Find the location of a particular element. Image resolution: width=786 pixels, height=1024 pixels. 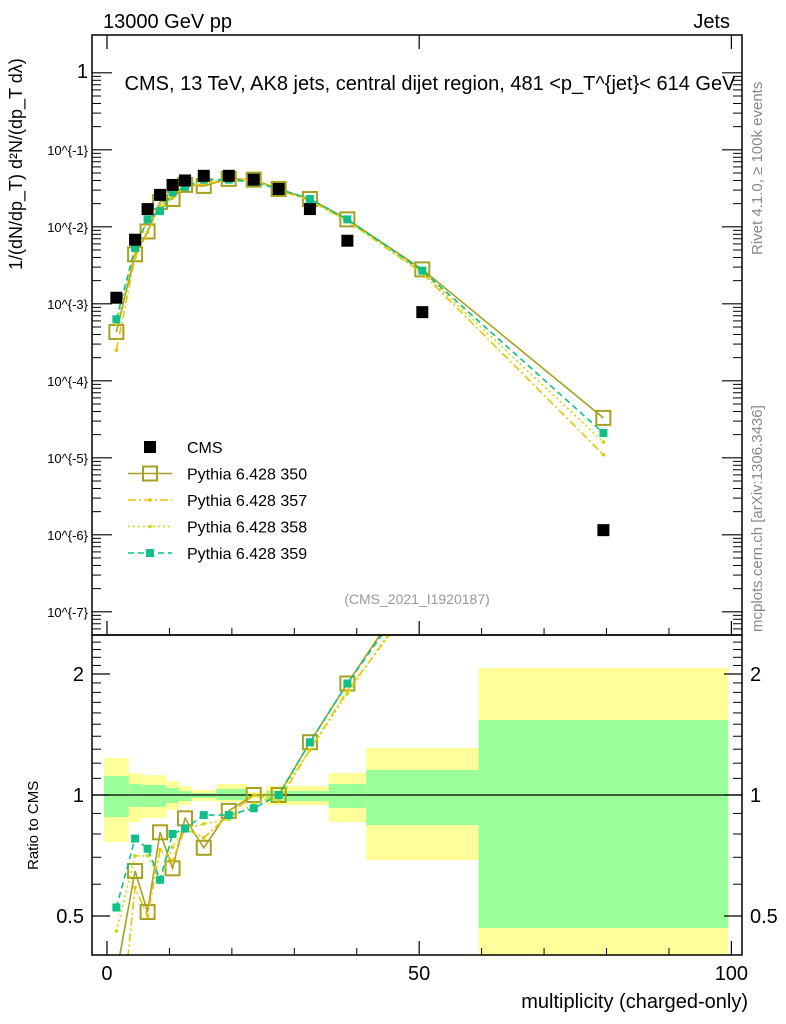

rivet-label: Rivet 4.1.0, ≥ 100k events is located at coordinates (757, 168).